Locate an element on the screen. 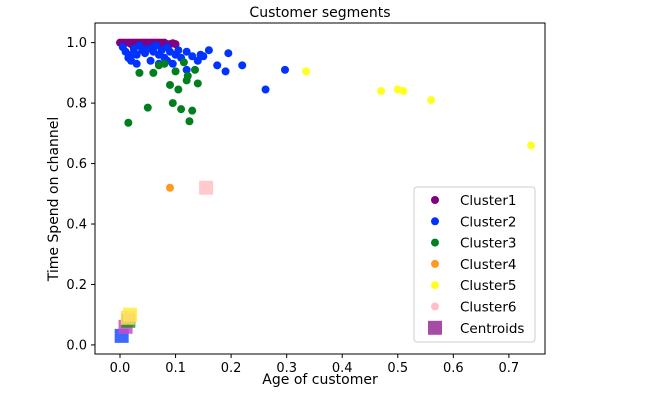 Image resolution: width=668 pixels, height=406 pixels. y-tick-label: 0.8 is located at coordinates (76, 104).